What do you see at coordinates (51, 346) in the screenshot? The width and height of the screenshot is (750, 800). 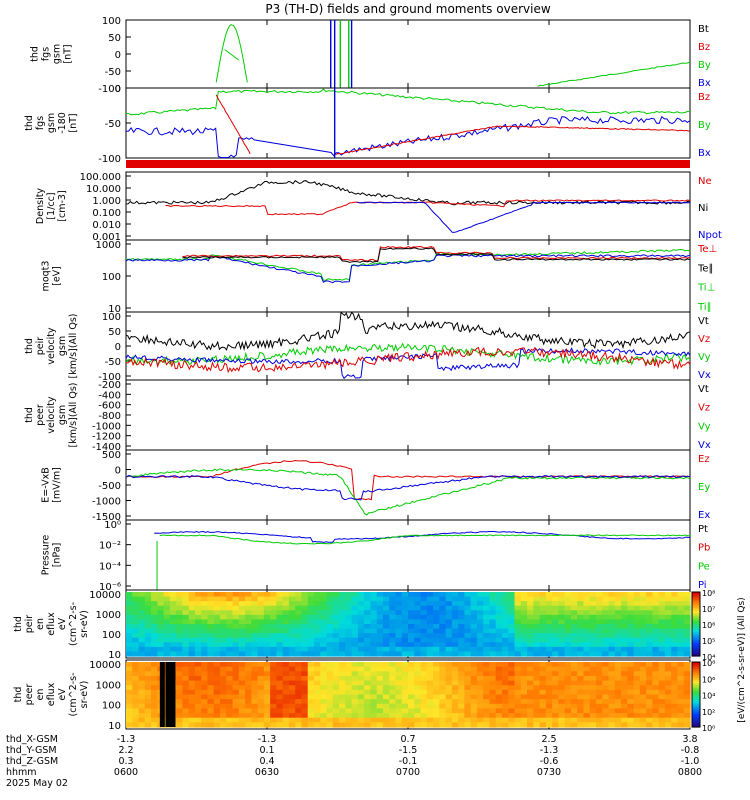 I see `y-axis-label: thd peir velocity gsm [km/s](All Qs)` at bounding box center [51, 346].